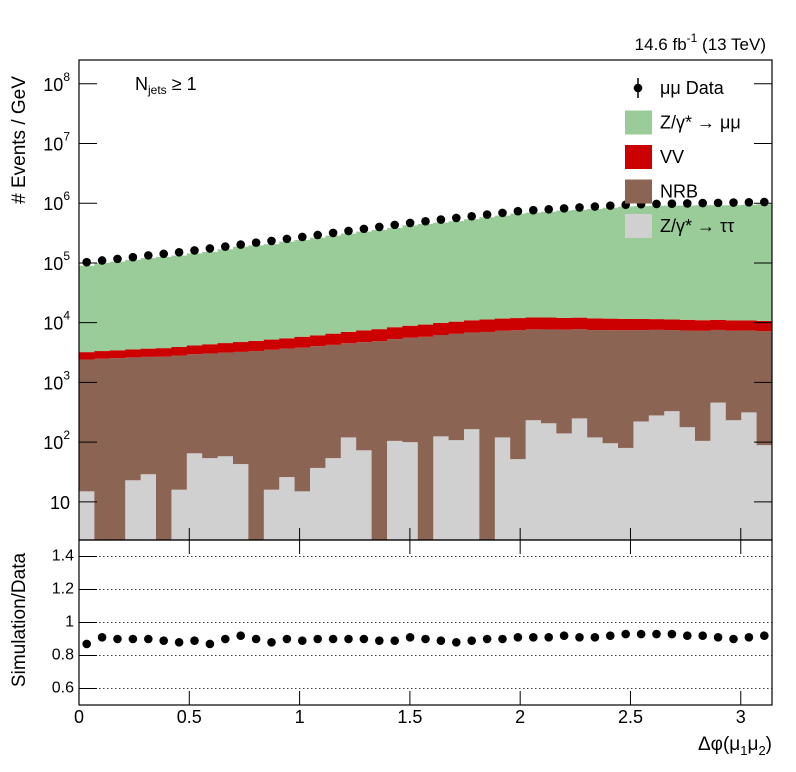 This screenshot has width=796, height=772. What do you see at coordinates (166, 85) in the screenshot?
I see `annotation: Njets ≥ 1` at bounding box center [166, 85].